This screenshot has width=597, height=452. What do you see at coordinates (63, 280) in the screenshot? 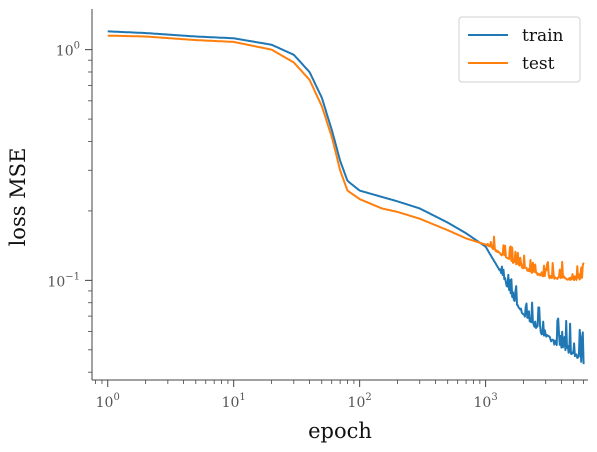
I see `y-tick-label: 10⁻¹` at bounding box center [63, 280].